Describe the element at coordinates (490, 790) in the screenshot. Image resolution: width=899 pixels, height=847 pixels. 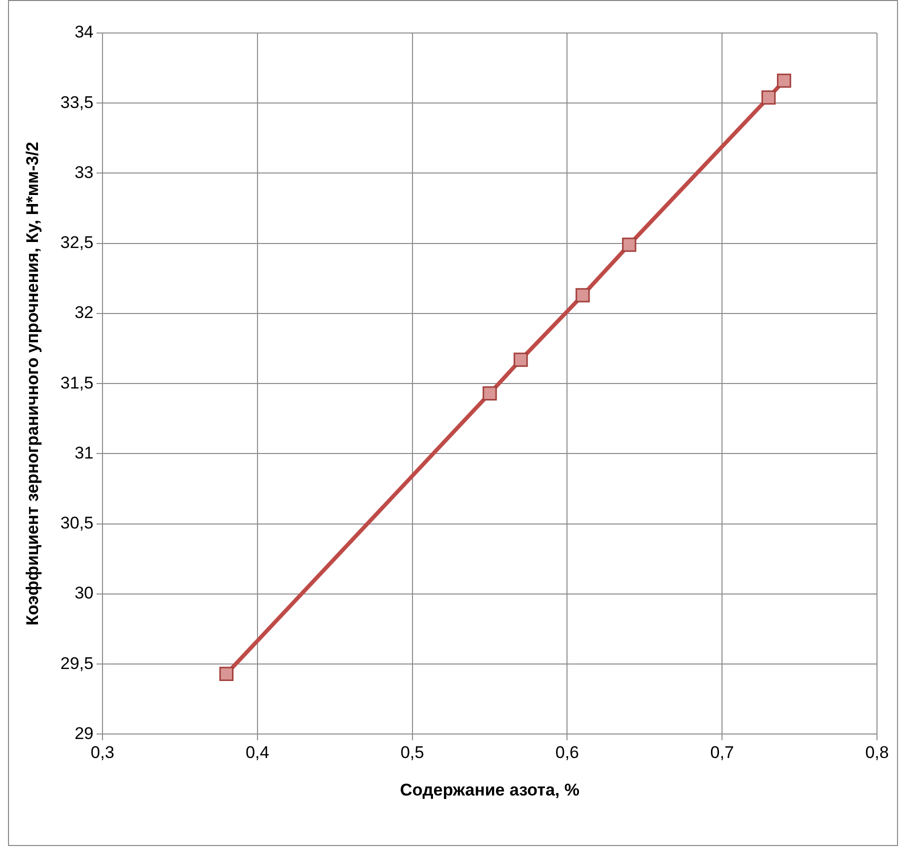
I see `x-axis-title: Содержание азота, %` at that location.